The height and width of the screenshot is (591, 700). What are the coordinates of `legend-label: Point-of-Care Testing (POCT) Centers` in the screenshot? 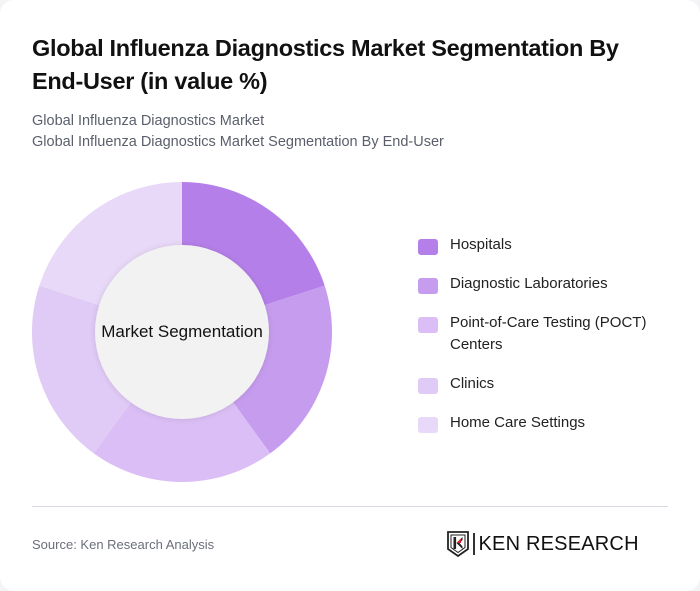 It's located at (548, 333).